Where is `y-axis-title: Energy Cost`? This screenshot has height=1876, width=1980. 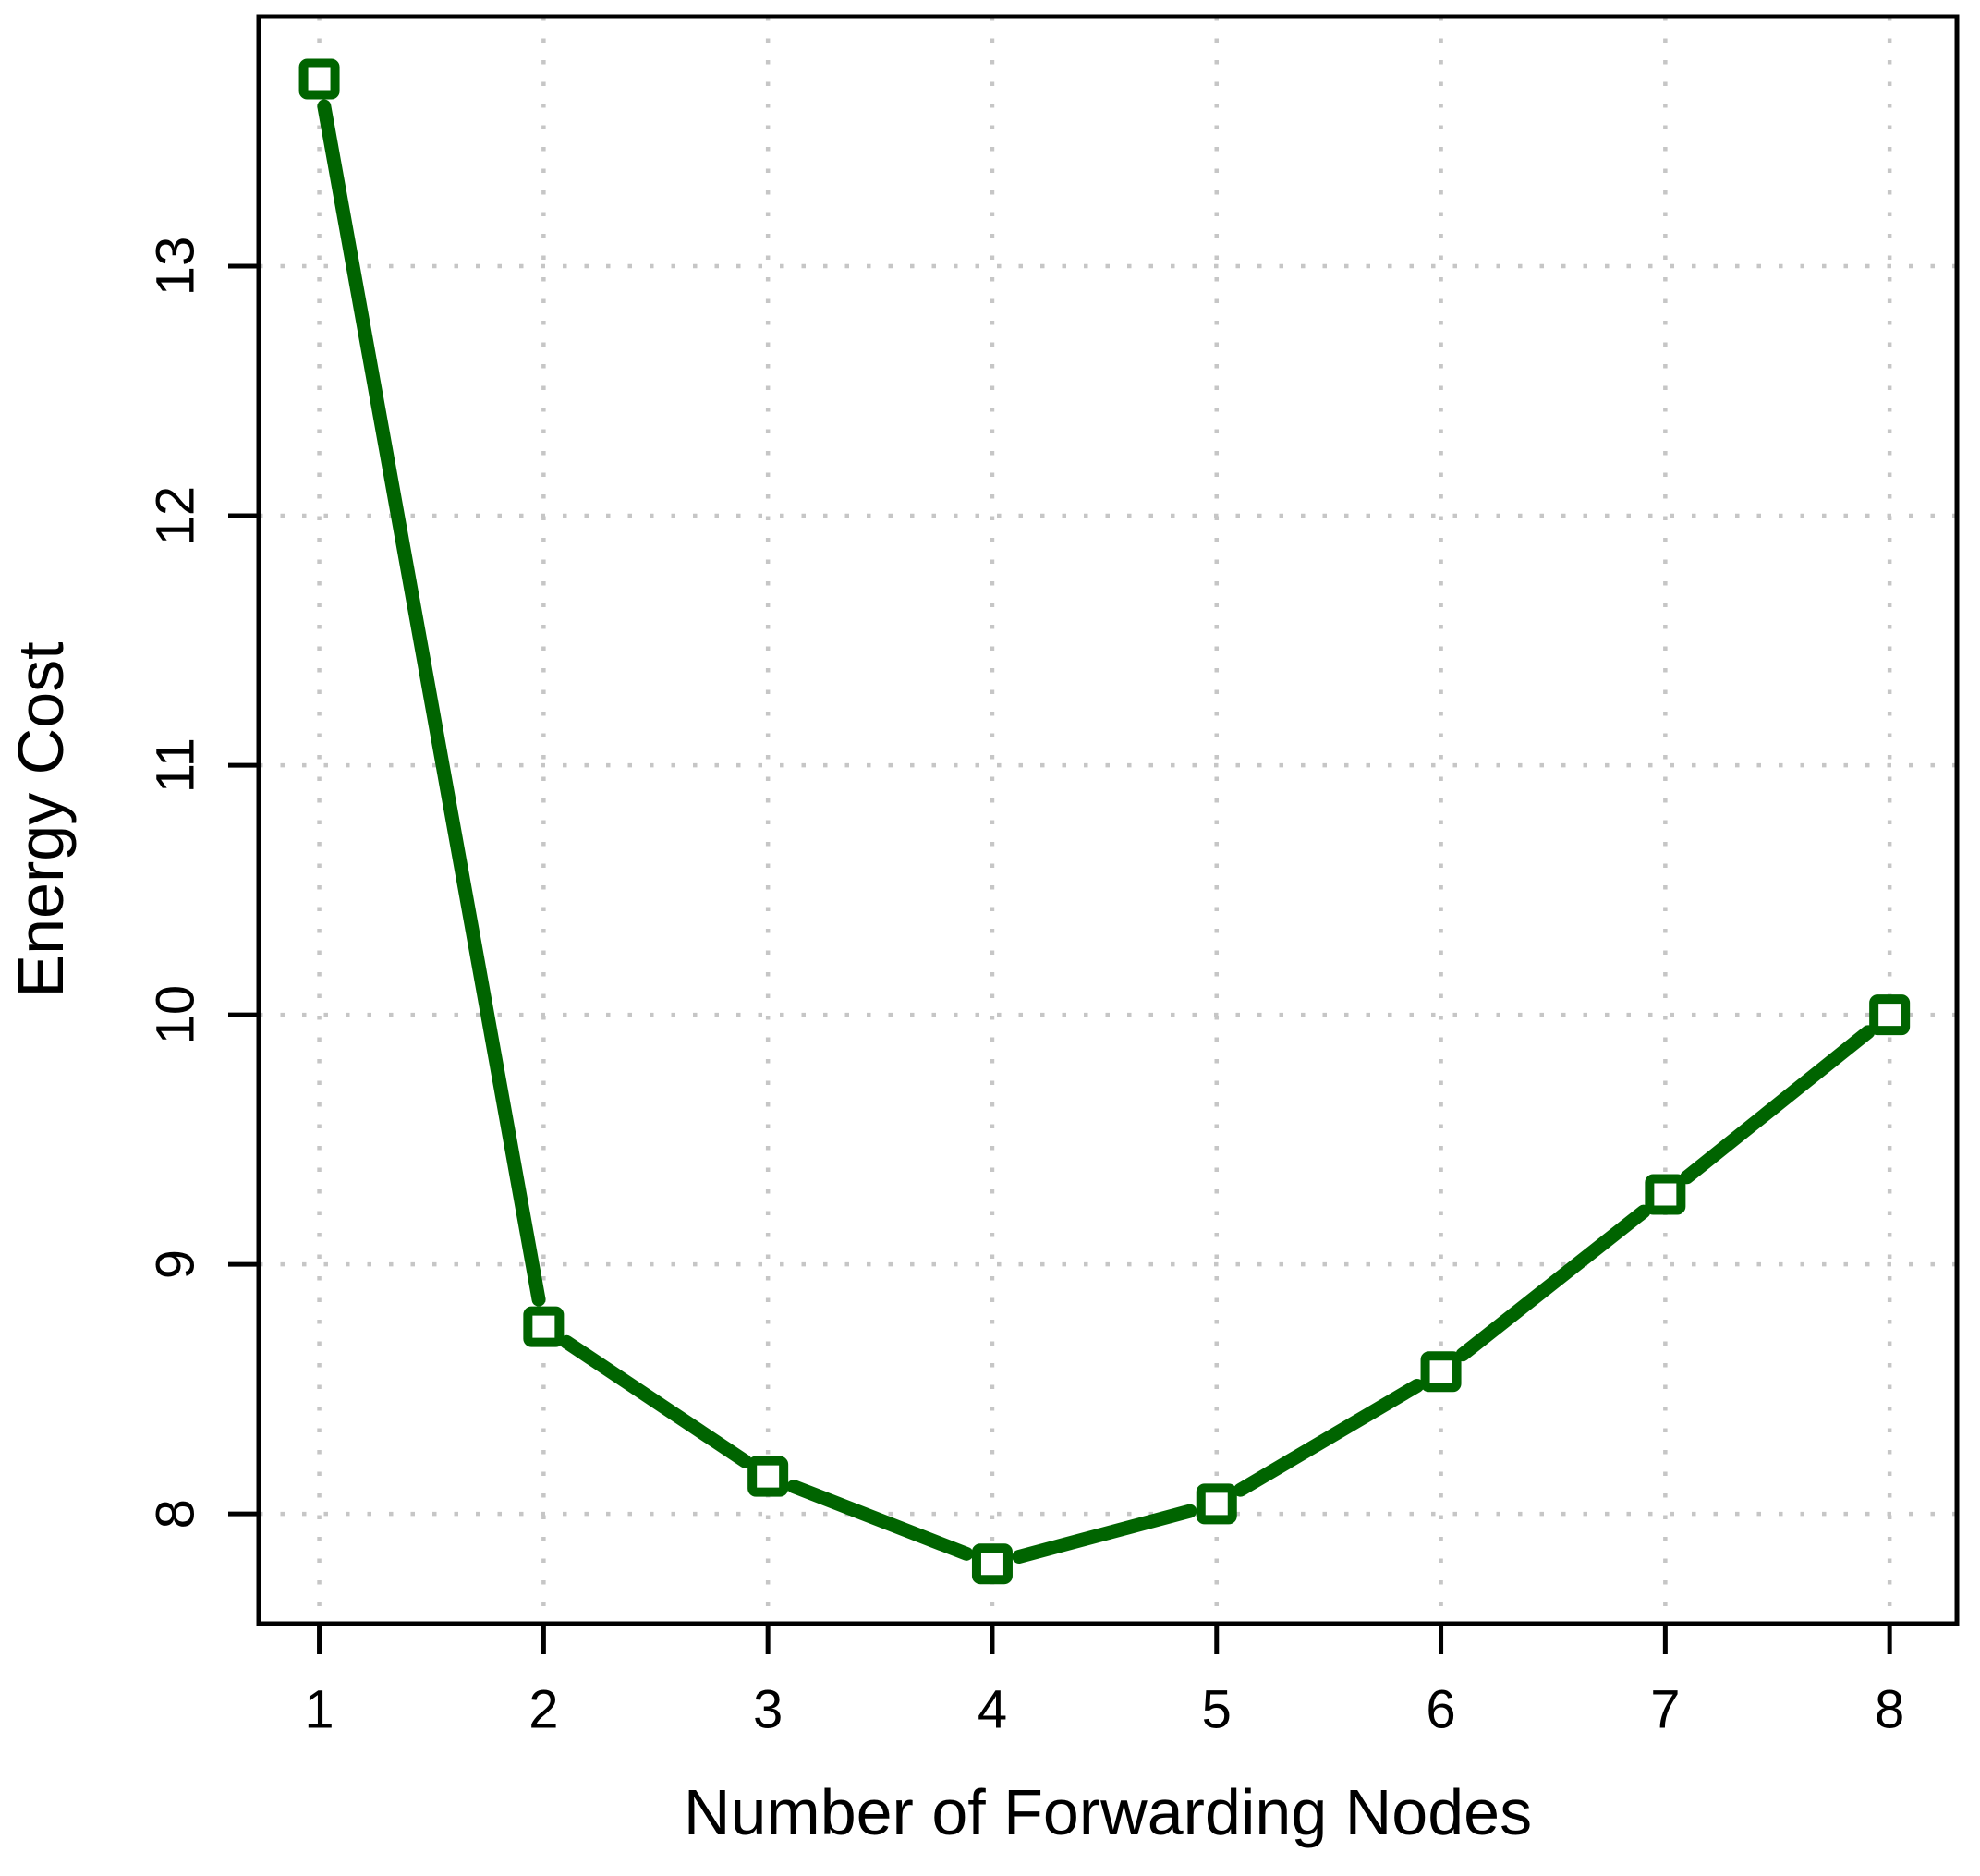
y-axis-title: Energy Cost is located at coordinates (41, 819).